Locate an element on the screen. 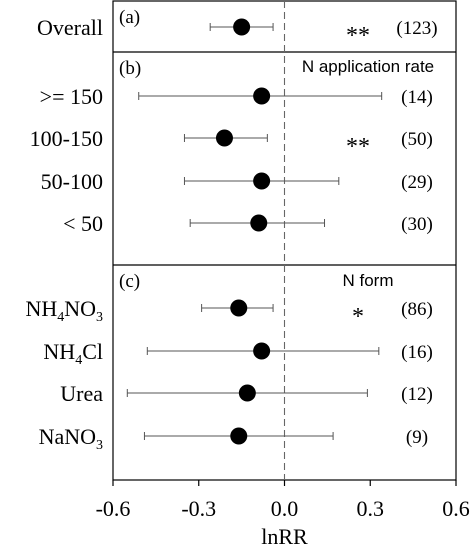 This screenshot has height=557, width=474. sample-count: (86) is located at coordinates (417, 309).